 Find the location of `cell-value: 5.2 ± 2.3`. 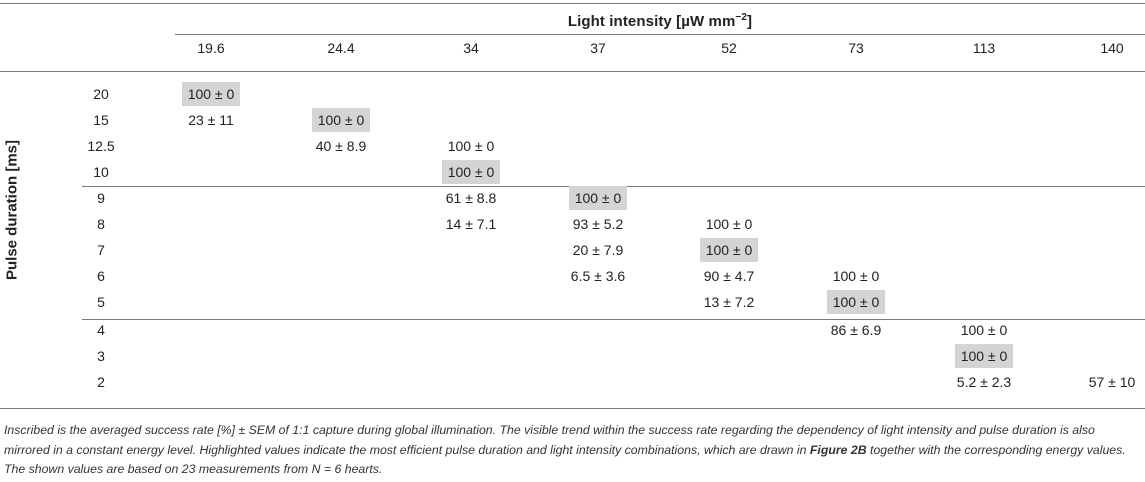

cell-value: 5.2 ± 2.3 is located at coordinates (984, 382).